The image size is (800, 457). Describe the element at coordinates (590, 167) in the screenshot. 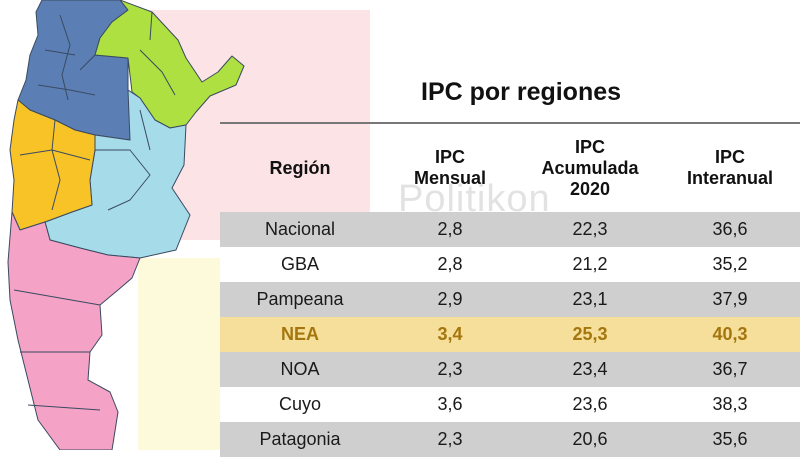

I see `column-header-ipc-acumulada: IPC Acumulada 2020` at that location.